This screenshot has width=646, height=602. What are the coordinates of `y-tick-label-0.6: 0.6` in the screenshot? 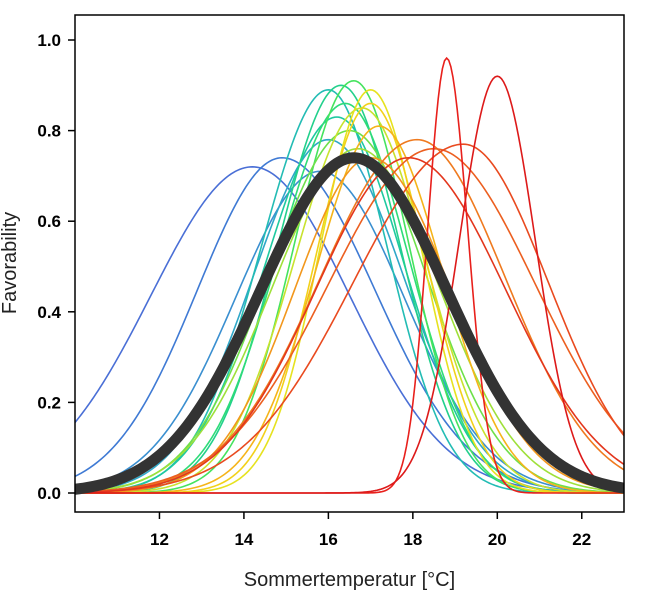 It's located at (49, 221).